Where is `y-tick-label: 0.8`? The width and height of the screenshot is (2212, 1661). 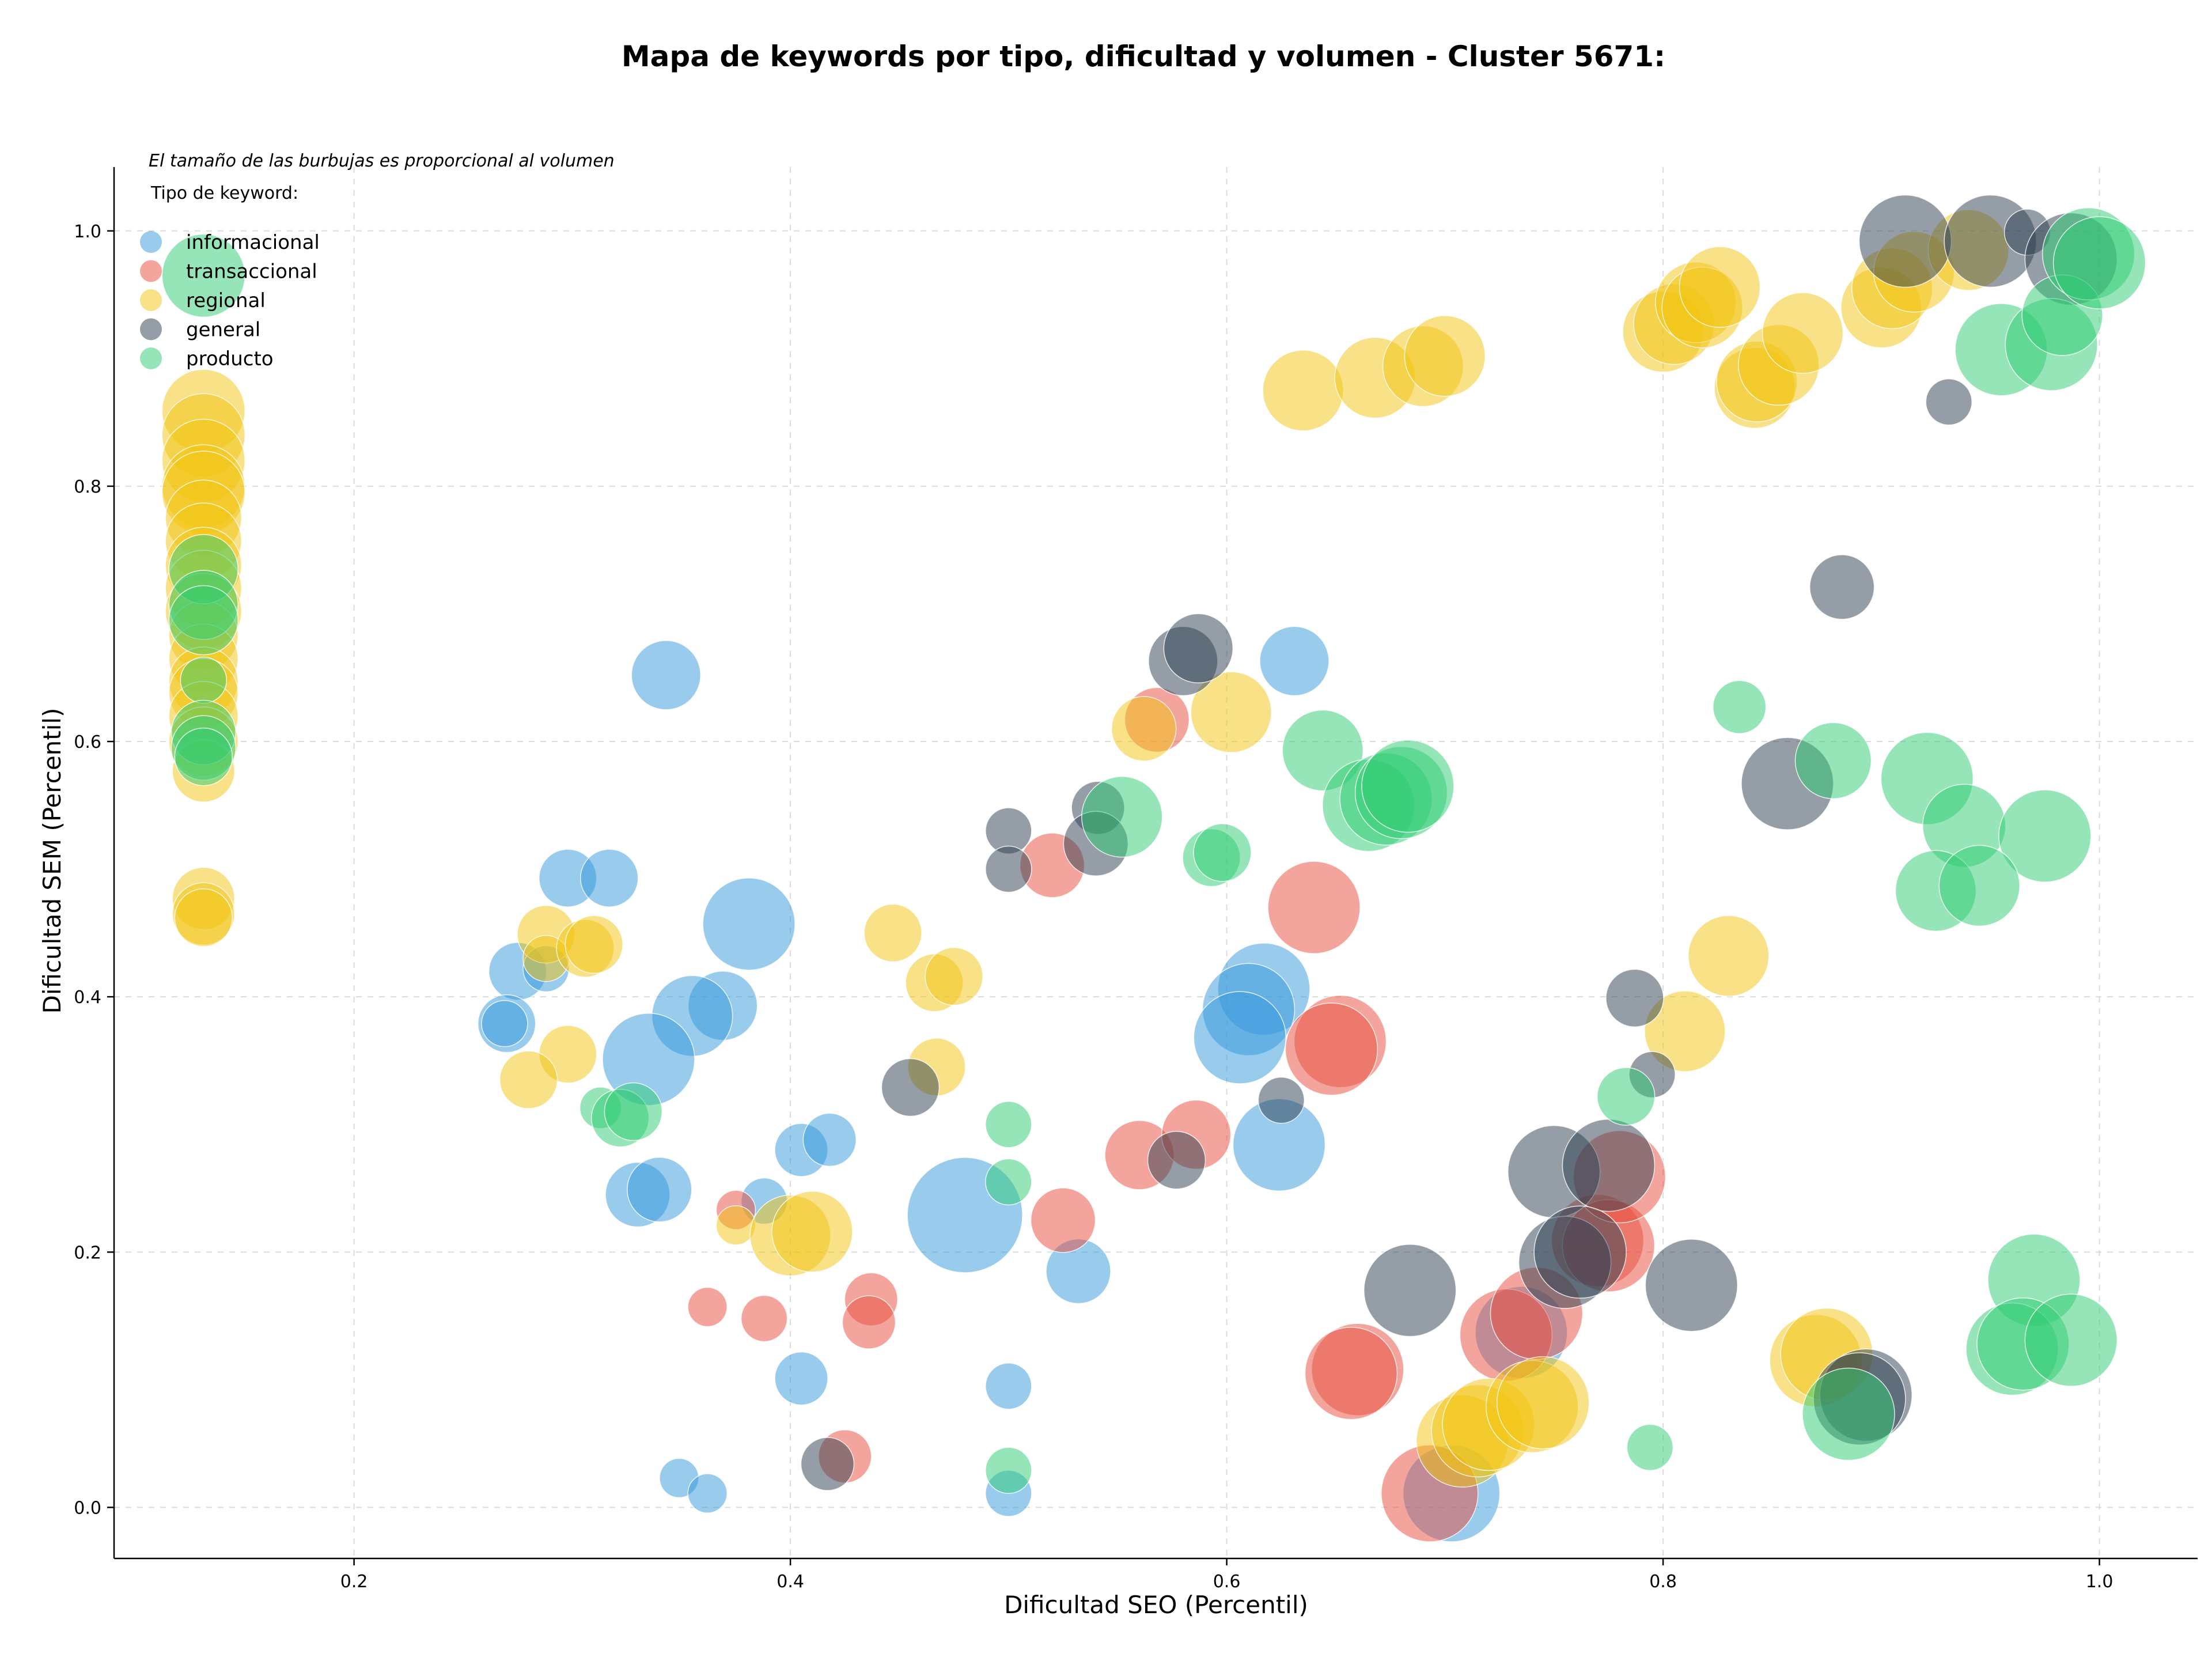 y-tick-label: 0.8 is located at coordinates (87, 487).